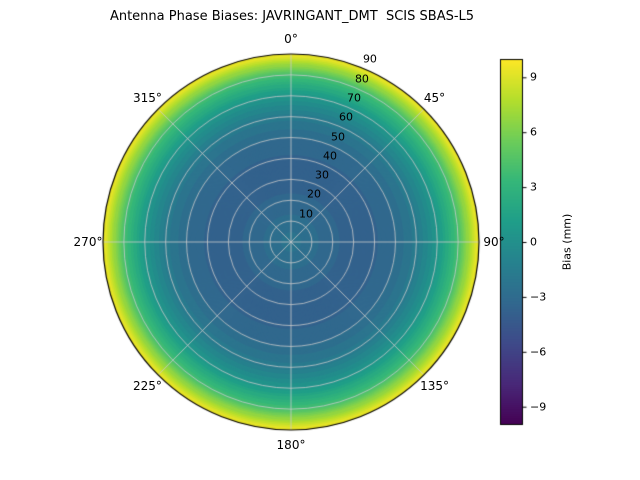  What do you see at coordinates (533, 77) in the screenshot?
I see `colorbar-tick-label: 9` at bounding box center [533, 77].